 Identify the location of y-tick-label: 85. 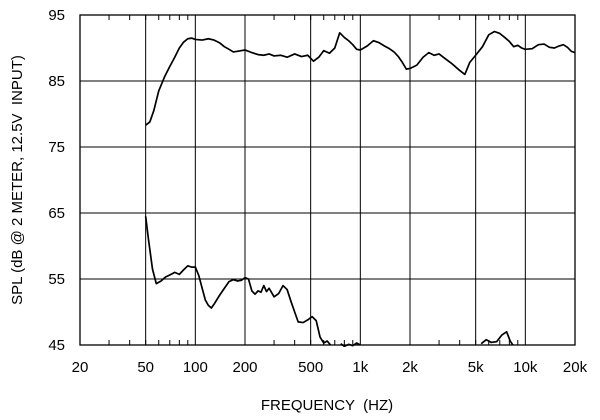
(56, 81).